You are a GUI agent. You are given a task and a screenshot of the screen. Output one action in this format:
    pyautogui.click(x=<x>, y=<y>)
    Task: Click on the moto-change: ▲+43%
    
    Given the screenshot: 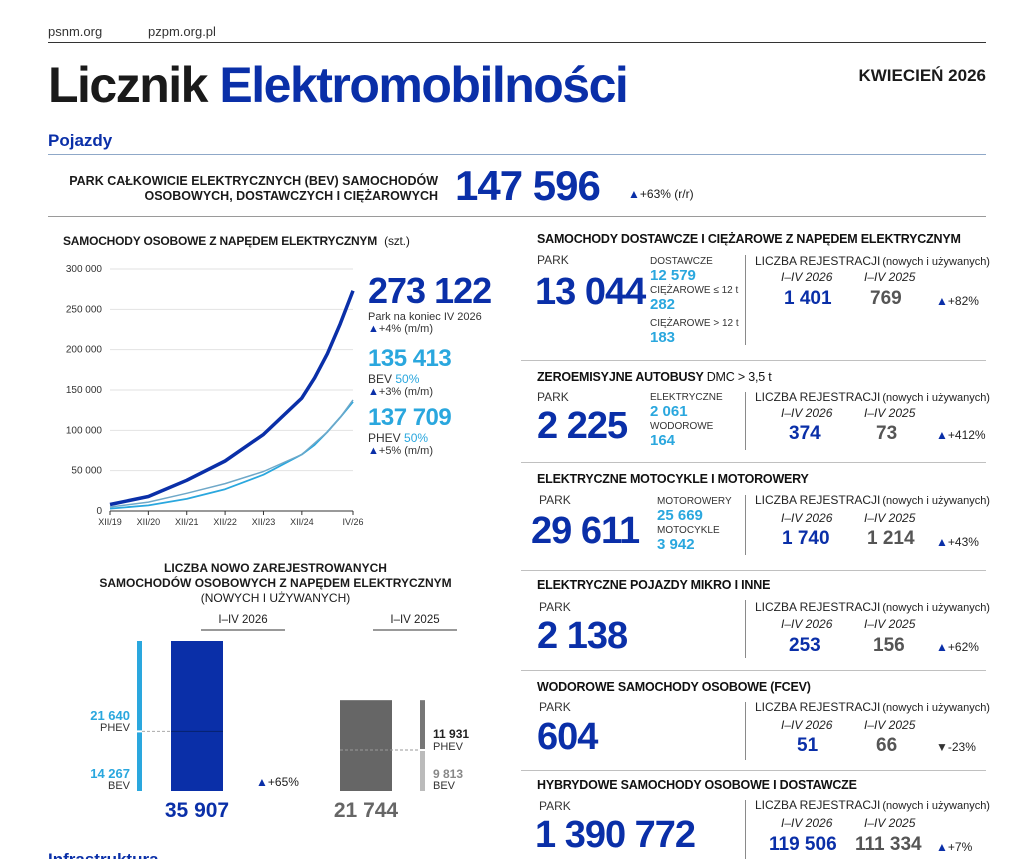 What is the action you would take?
    pyautogui.click(x=957, y=542)
    